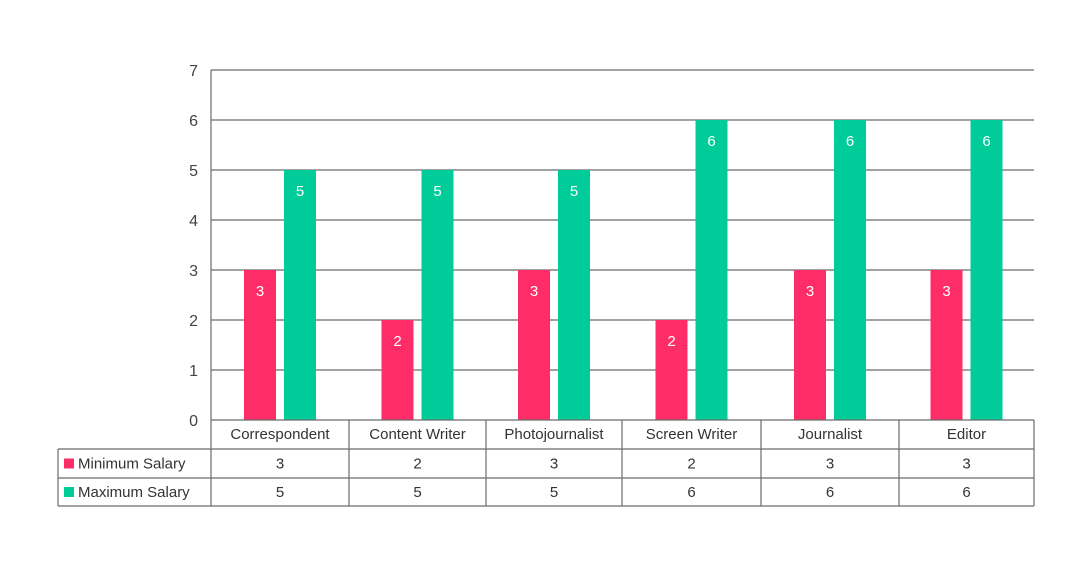  What do you see at coordinates (966, 434) in the screenshot?
I see `category-label: Editor` at bounding box center [966, 434].